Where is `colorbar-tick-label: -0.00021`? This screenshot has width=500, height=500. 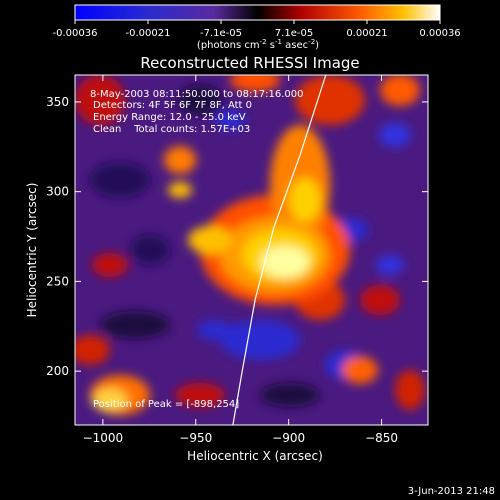 colorbar-tick-label: -0.00021 is located at coordinates (148, 33).